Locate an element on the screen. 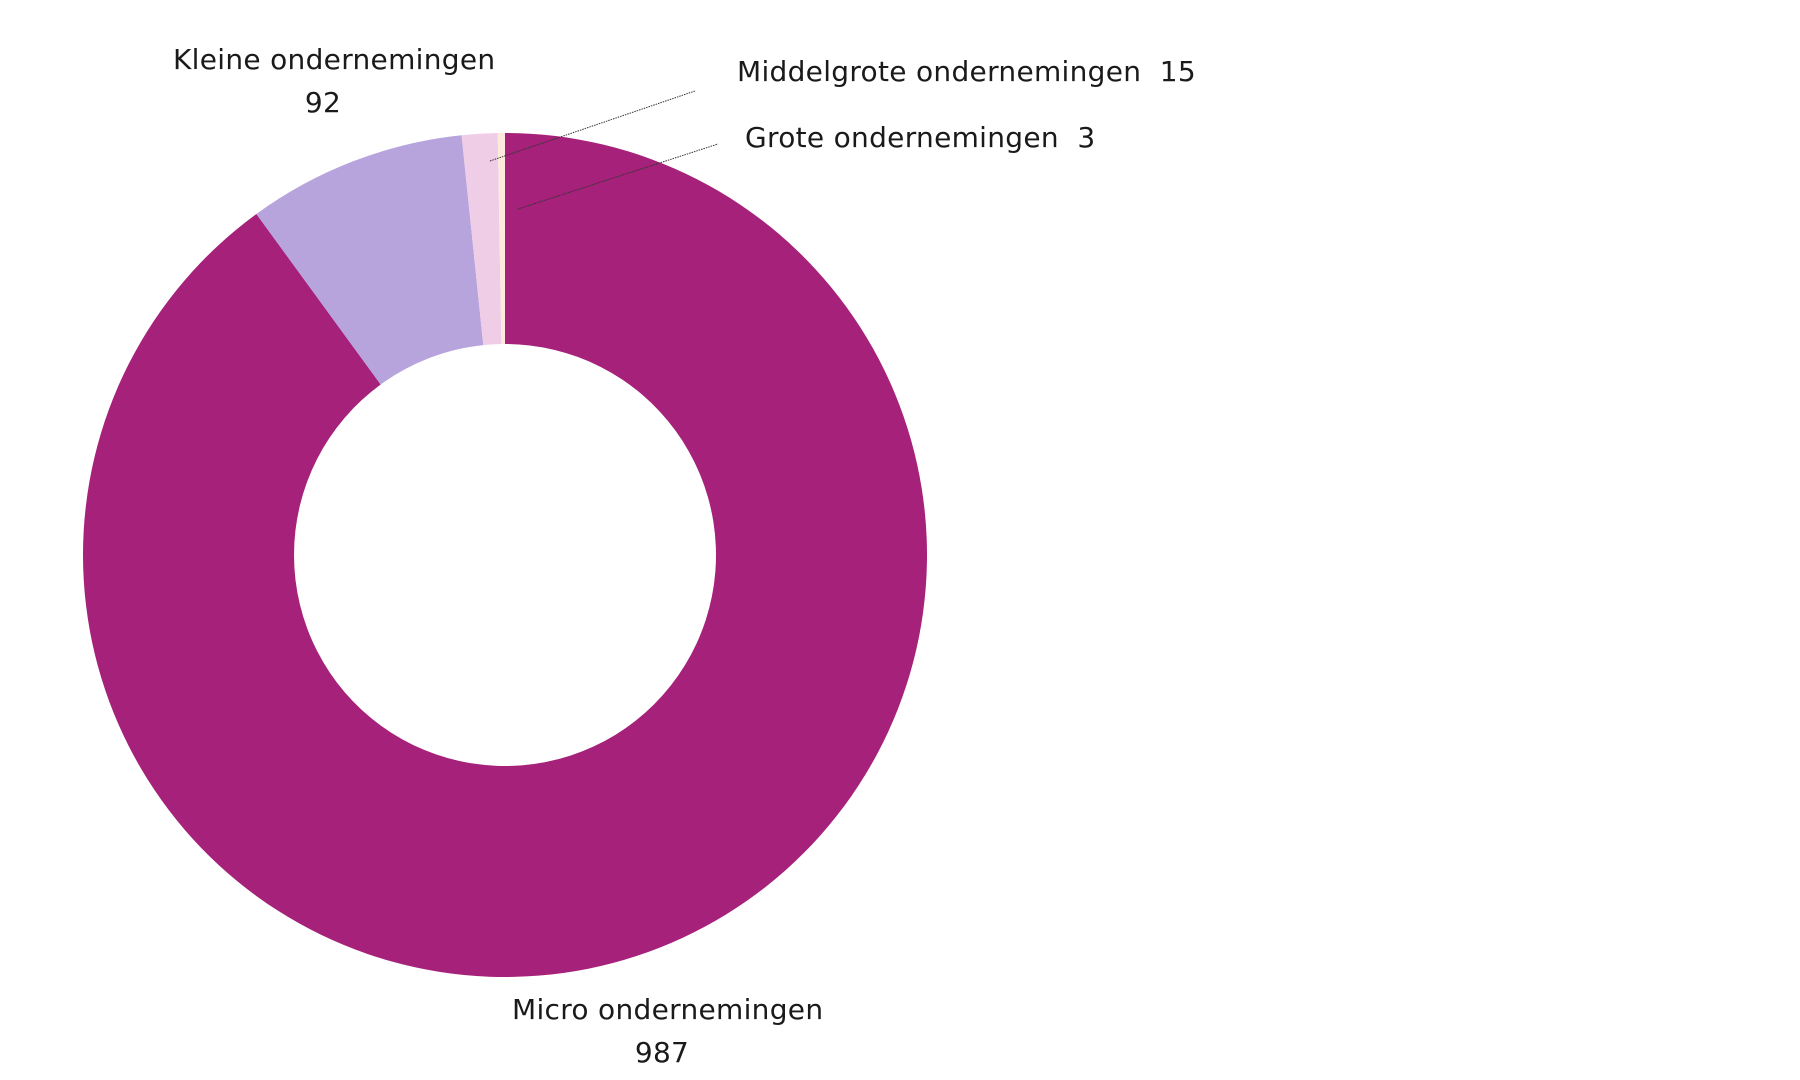 The width and height of the screenshot is (1800, 1080). label-micro: Micro ondernemingen 987 is located at coordinates (668, 1031).